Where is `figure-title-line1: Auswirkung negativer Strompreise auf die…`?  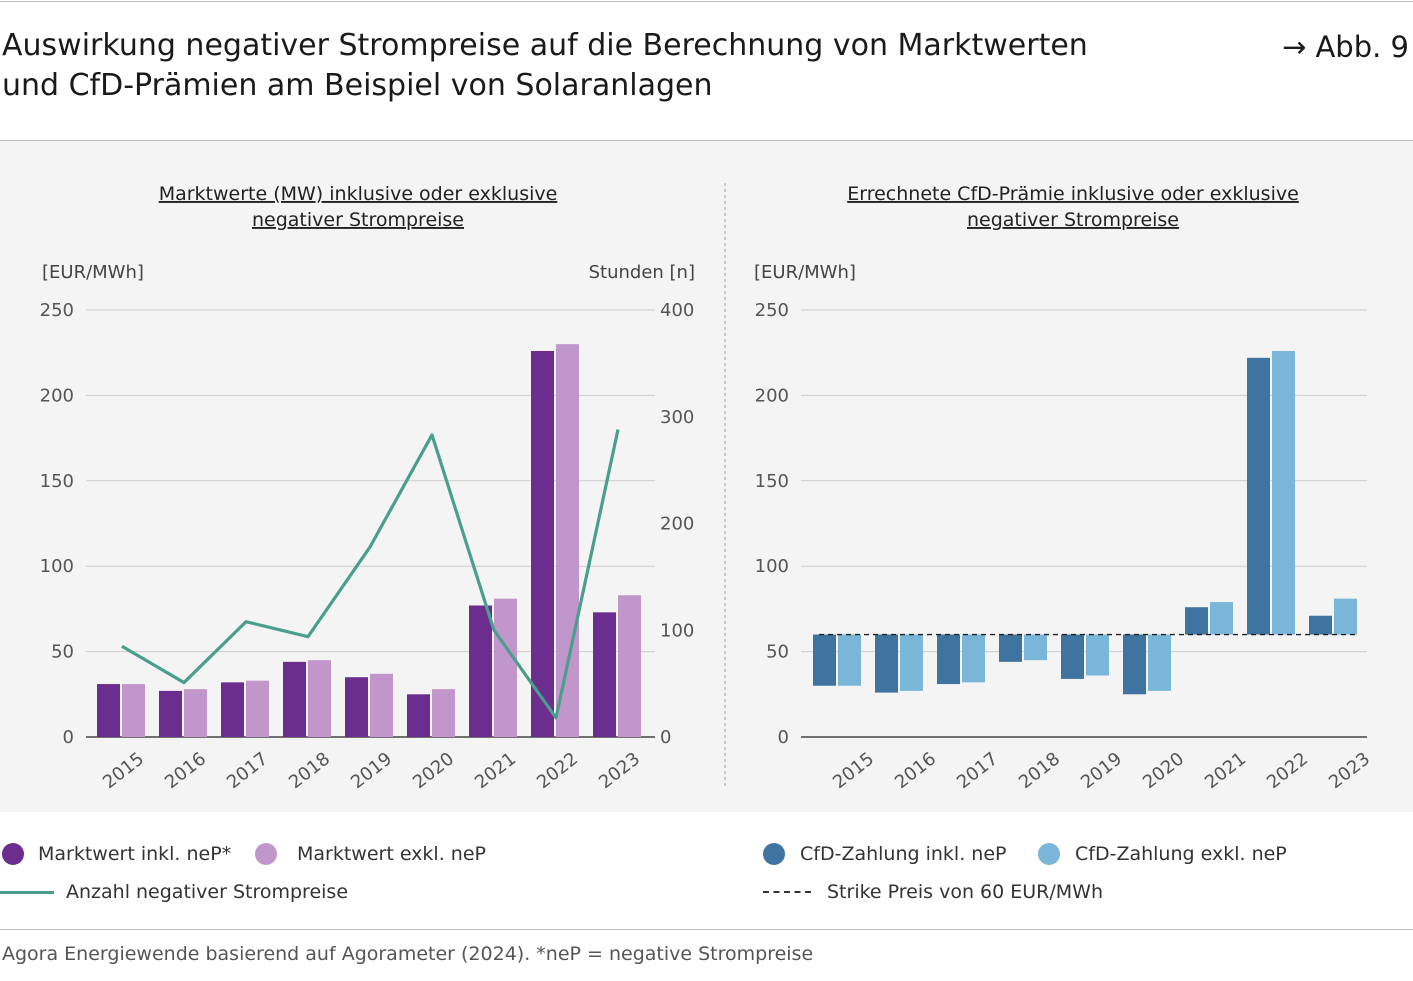
figure-title-line1: Auswirkung negativer Strompreise auf die… is located at coordinates (545, 45).